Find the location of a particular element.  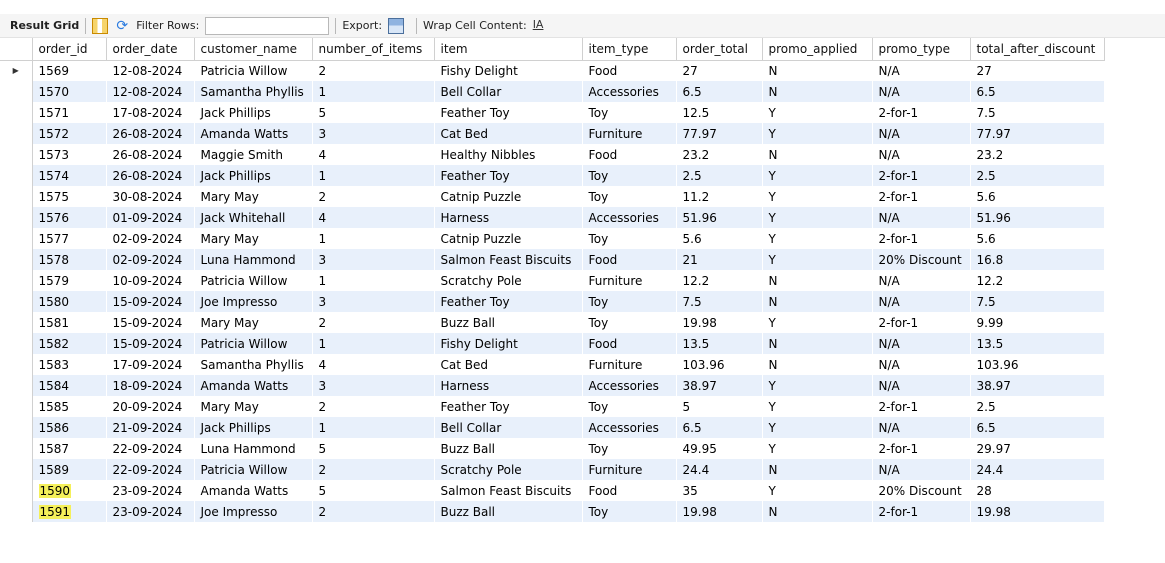

cell-customer-name: Joe Impresso is located at coordinates (253, 511).